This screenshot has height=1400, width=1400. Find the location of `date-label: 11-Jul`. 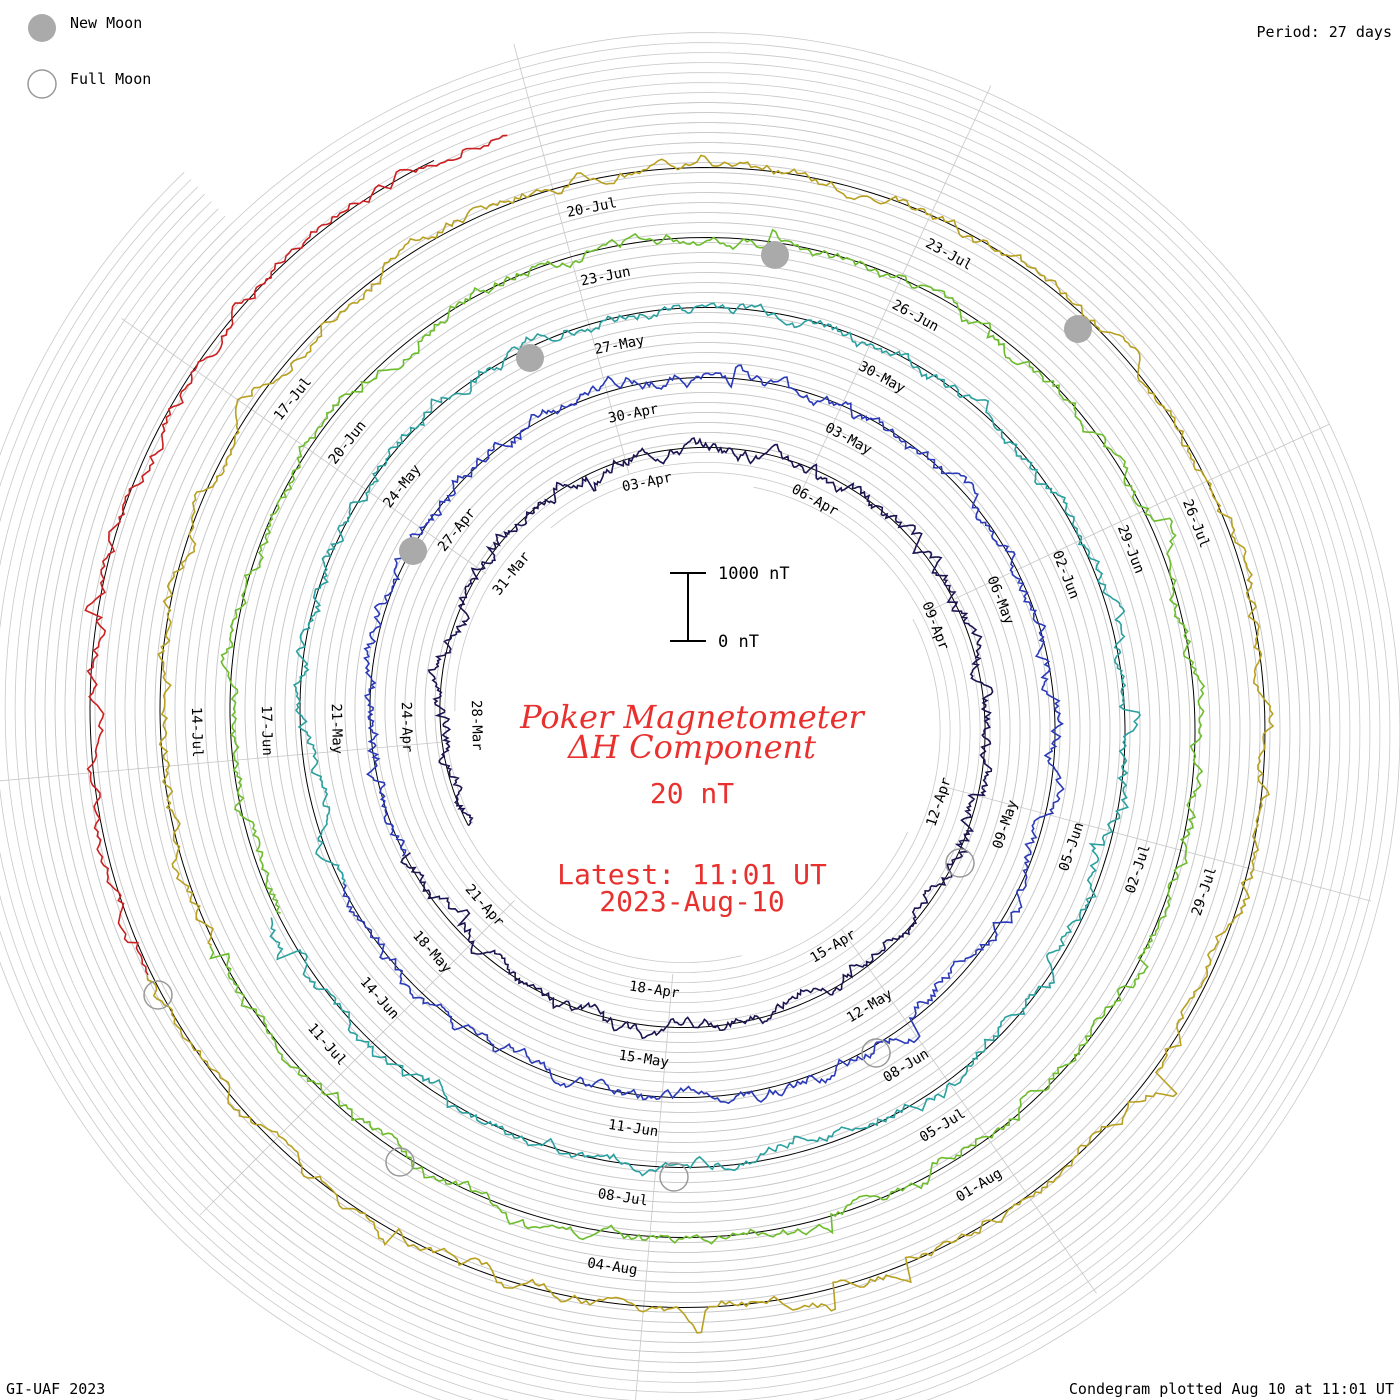

date-label: 11-Jul is located at coordinates (326, 1044).